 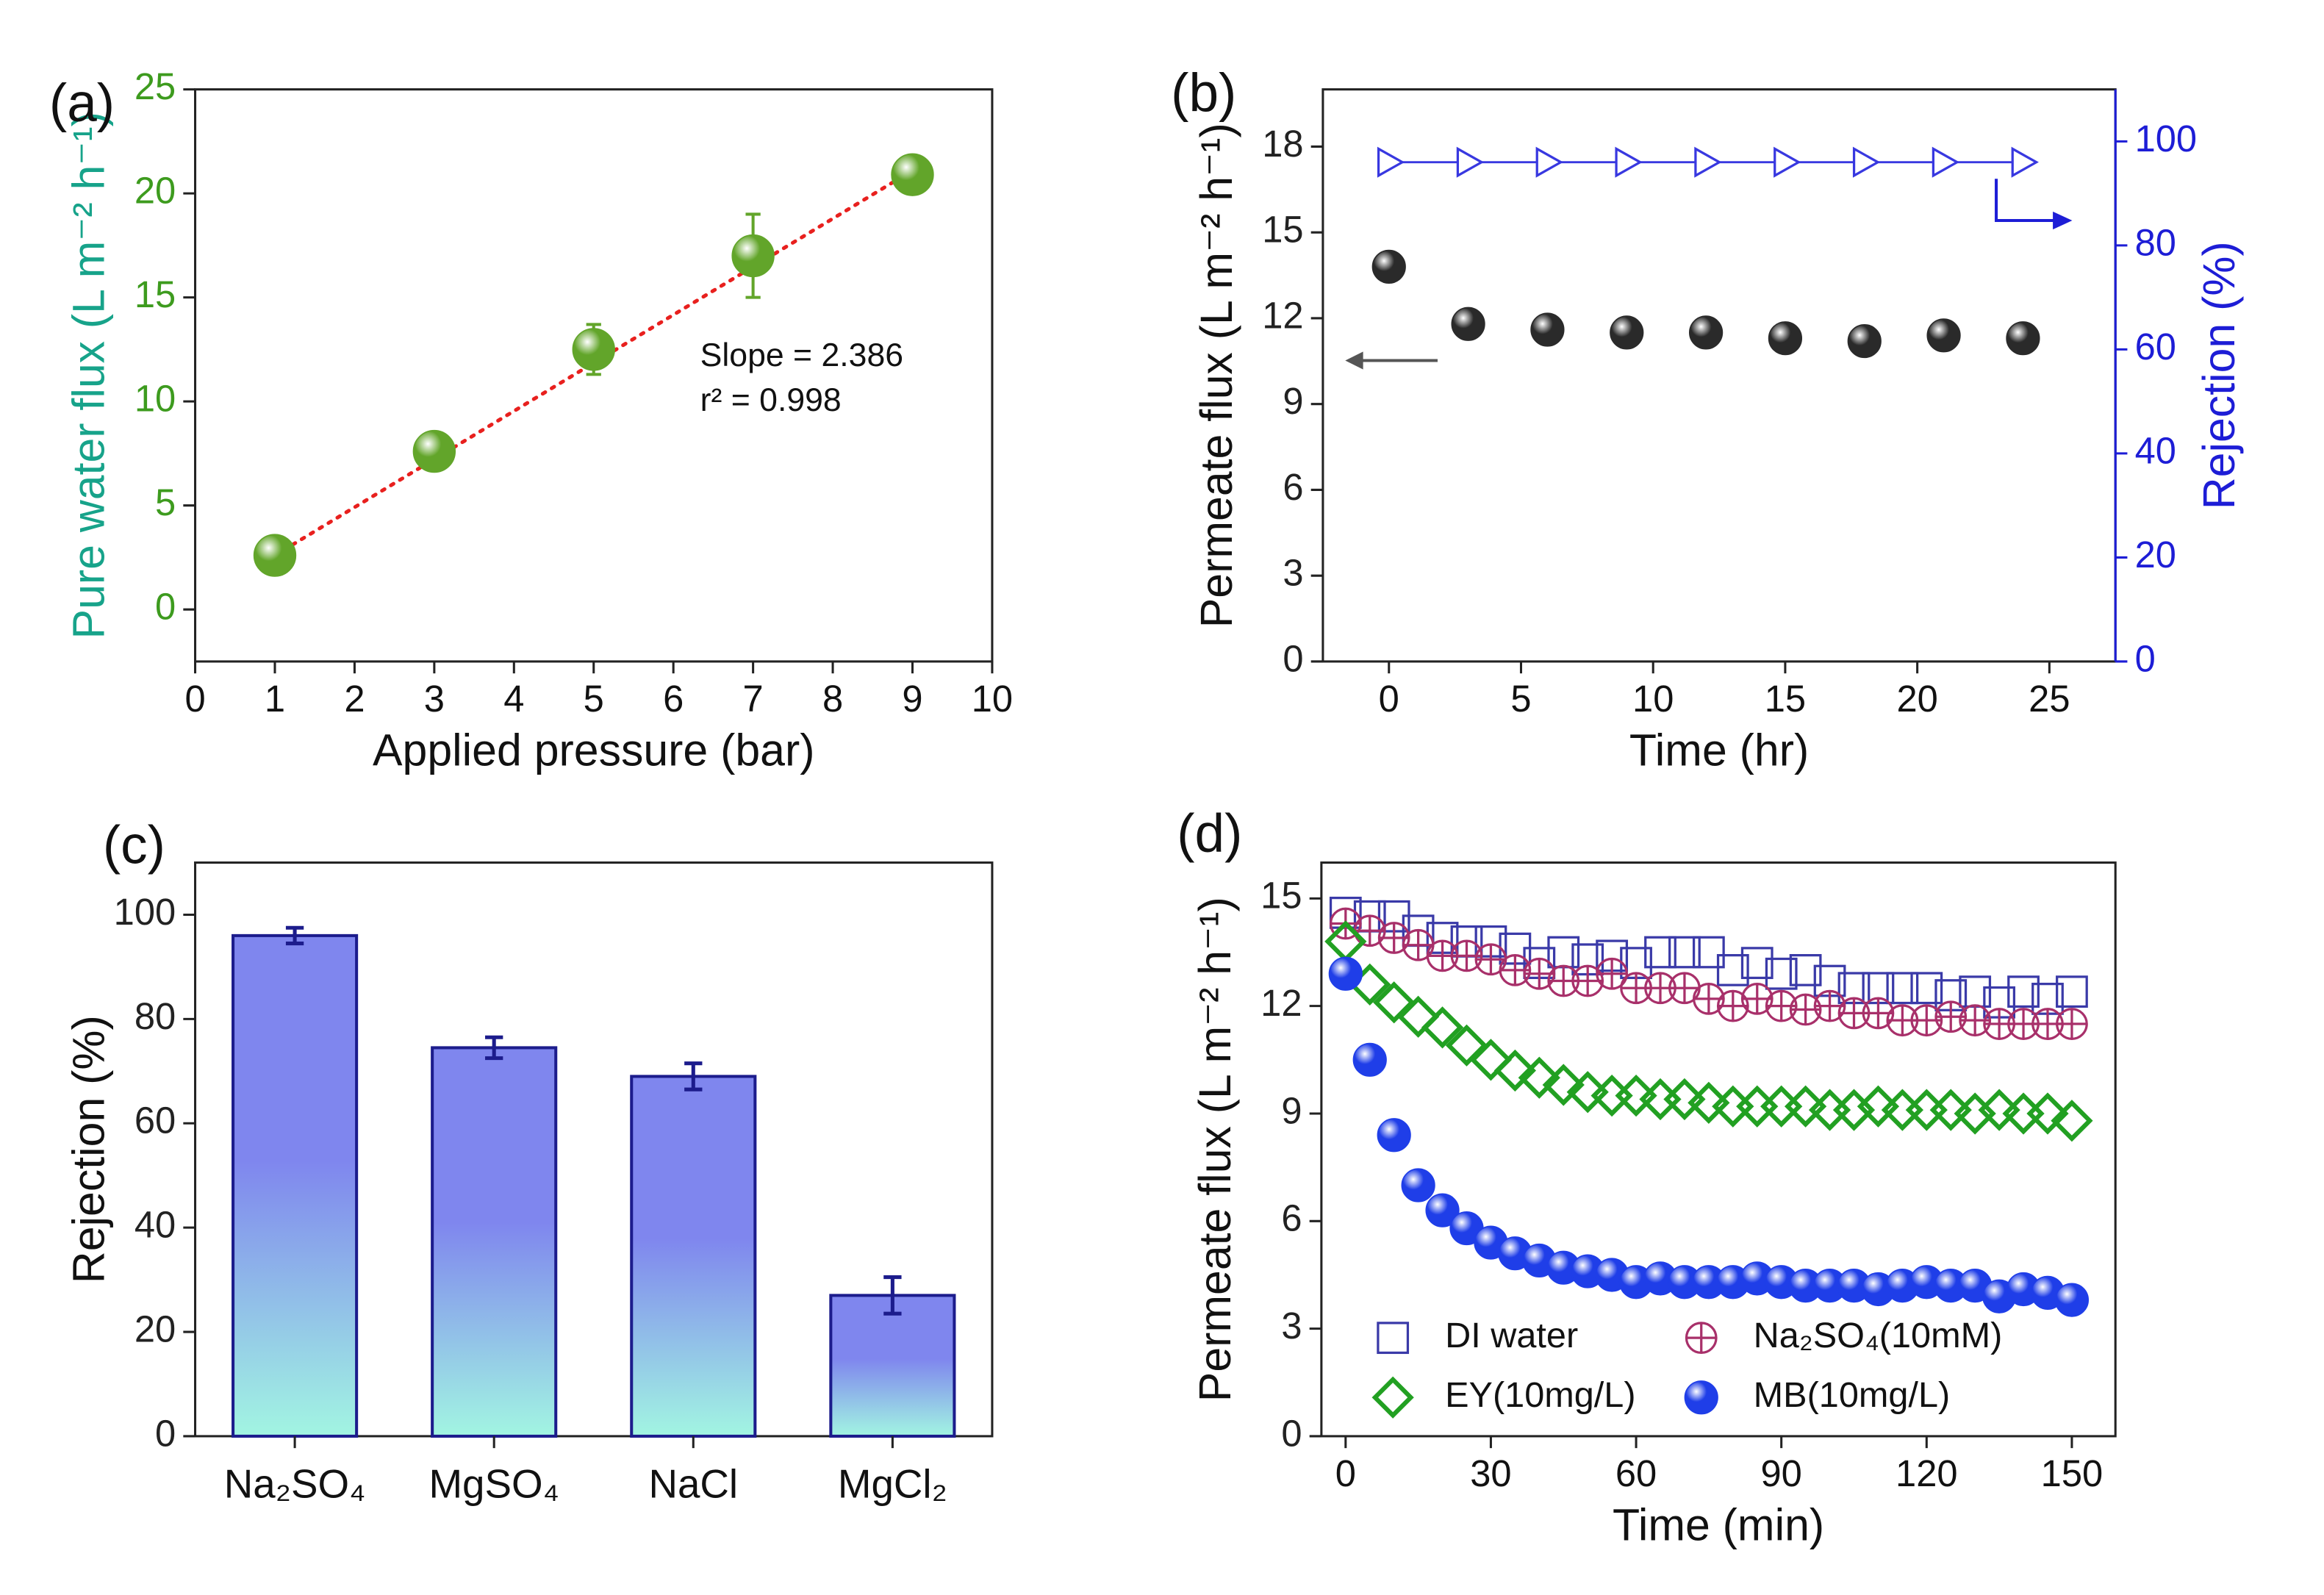 What do you see at coordinates (295, 1483) in the screenshot?
I see `x-tick-label: Na₂SO₄` at bounding box center [295, 1483].